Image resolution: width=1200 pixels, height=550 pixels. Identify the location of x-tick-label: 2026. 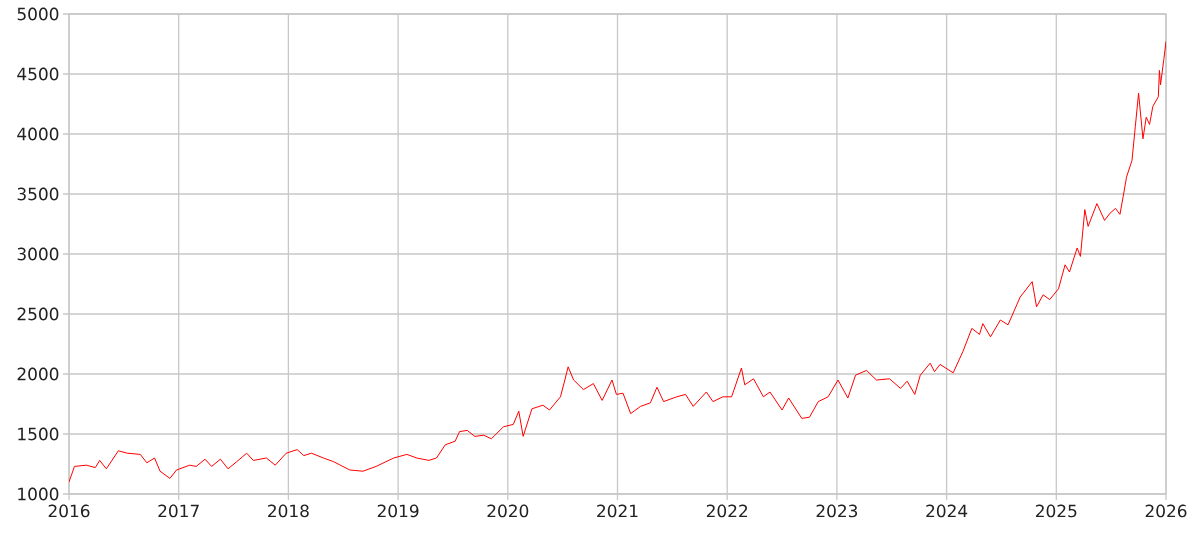
(1166, 511).